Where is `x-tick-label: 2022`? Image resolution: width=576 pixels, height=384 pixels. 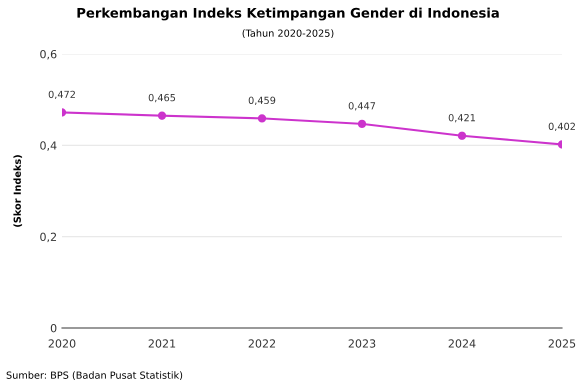 x-tick-label: 2022 is located at coordinates (262, 343).